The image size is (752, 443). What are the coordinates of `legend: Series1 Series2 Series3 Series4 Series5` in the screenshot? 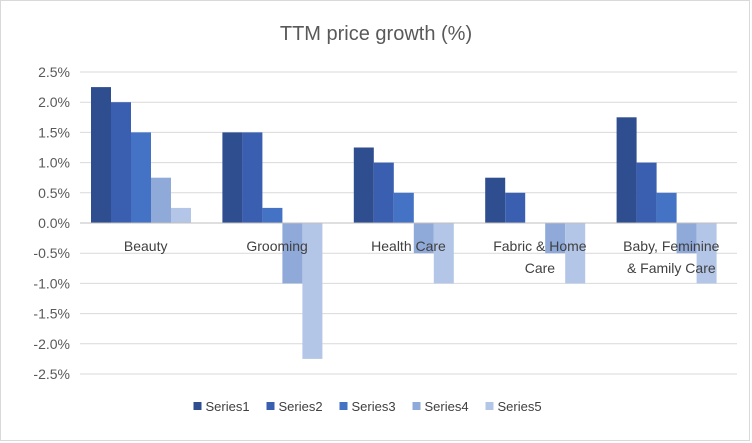 It's located at (367, 406).